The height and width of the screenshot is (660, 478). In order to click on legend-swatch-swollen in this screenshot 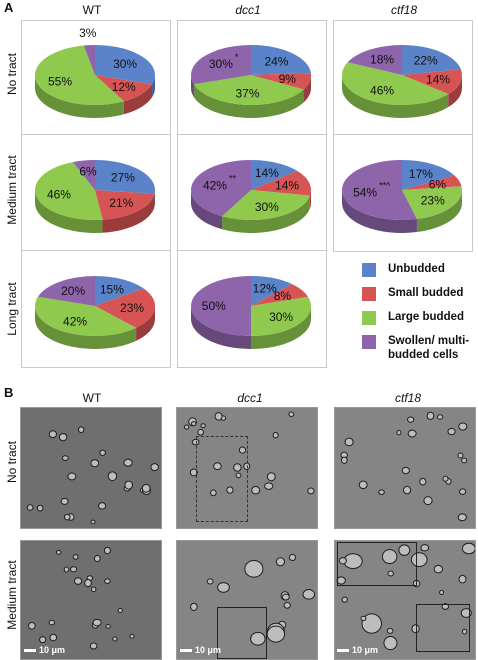, I will do `click(369, 342)`.